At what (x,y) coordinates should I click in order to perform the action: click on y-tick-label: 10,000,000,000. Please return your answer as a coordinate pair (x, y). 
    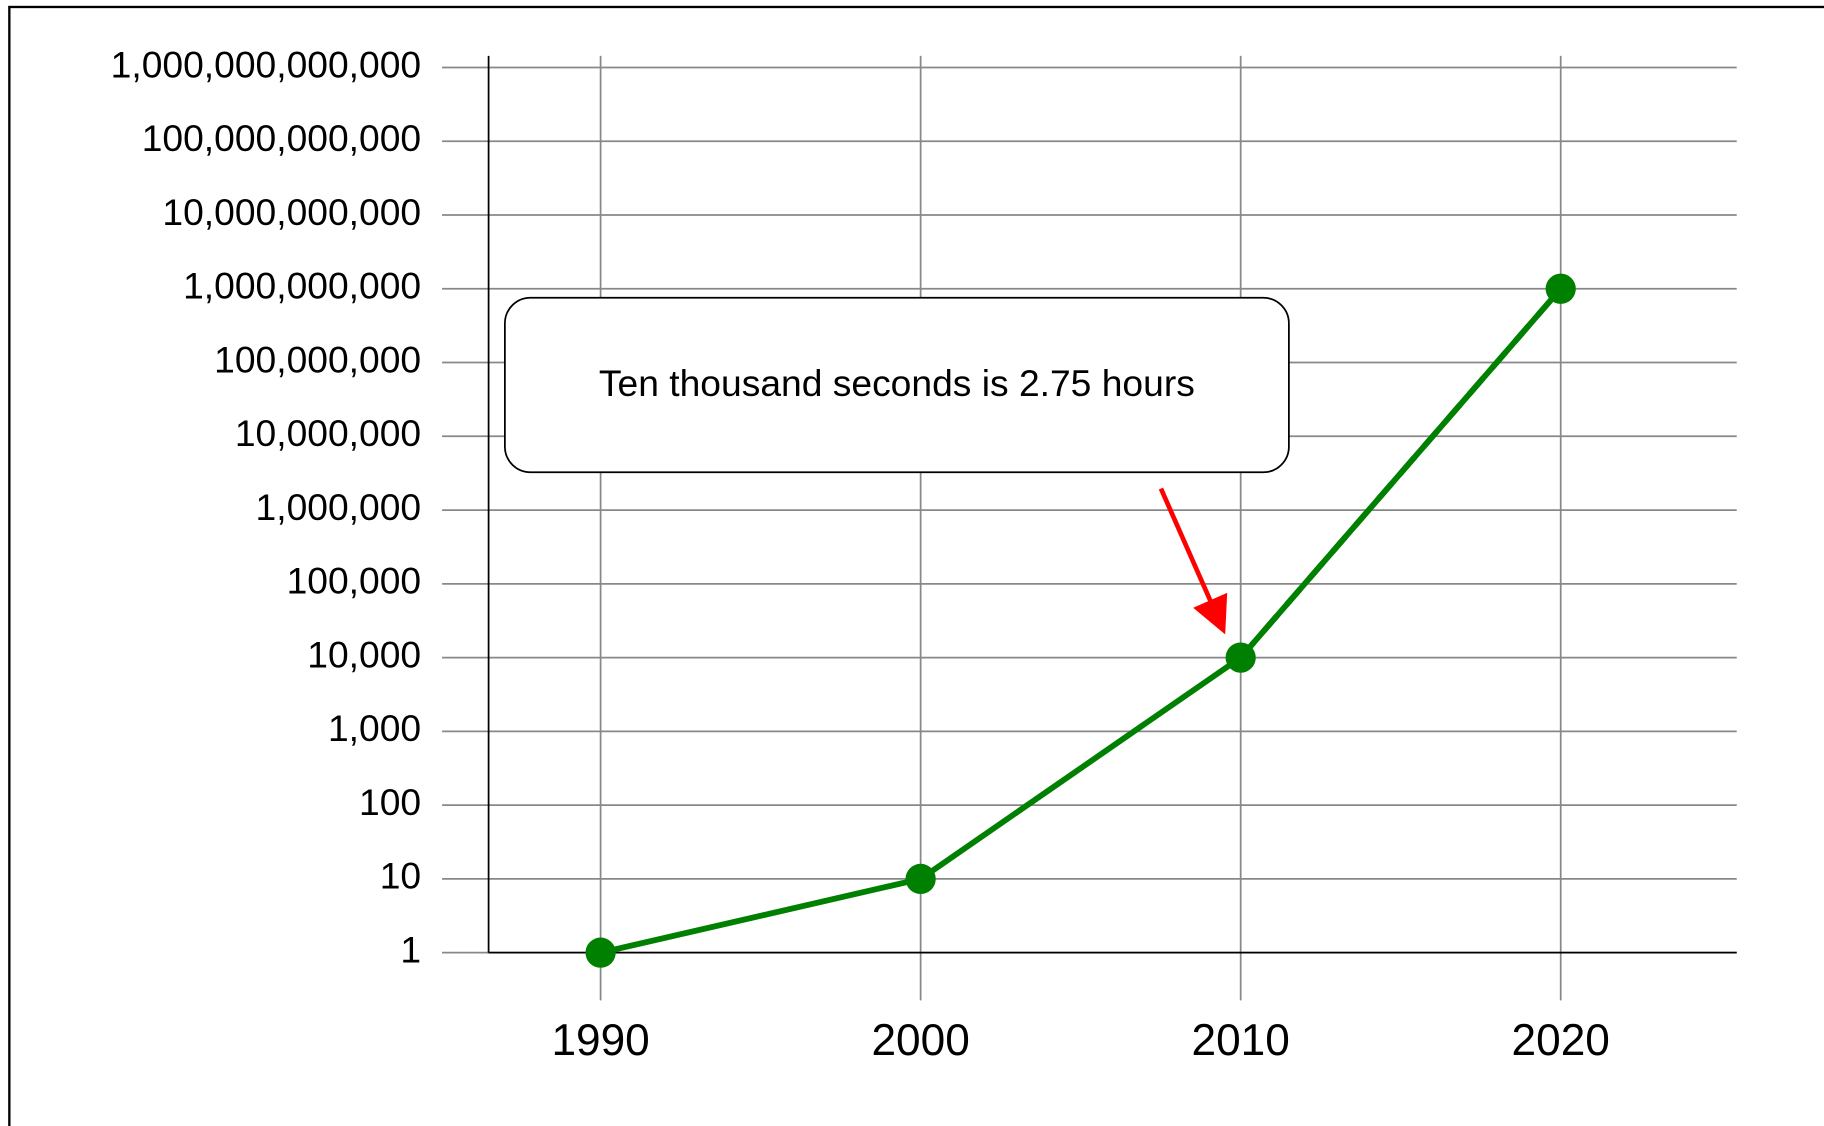
    Looking at the image, I should click on (291, 212).